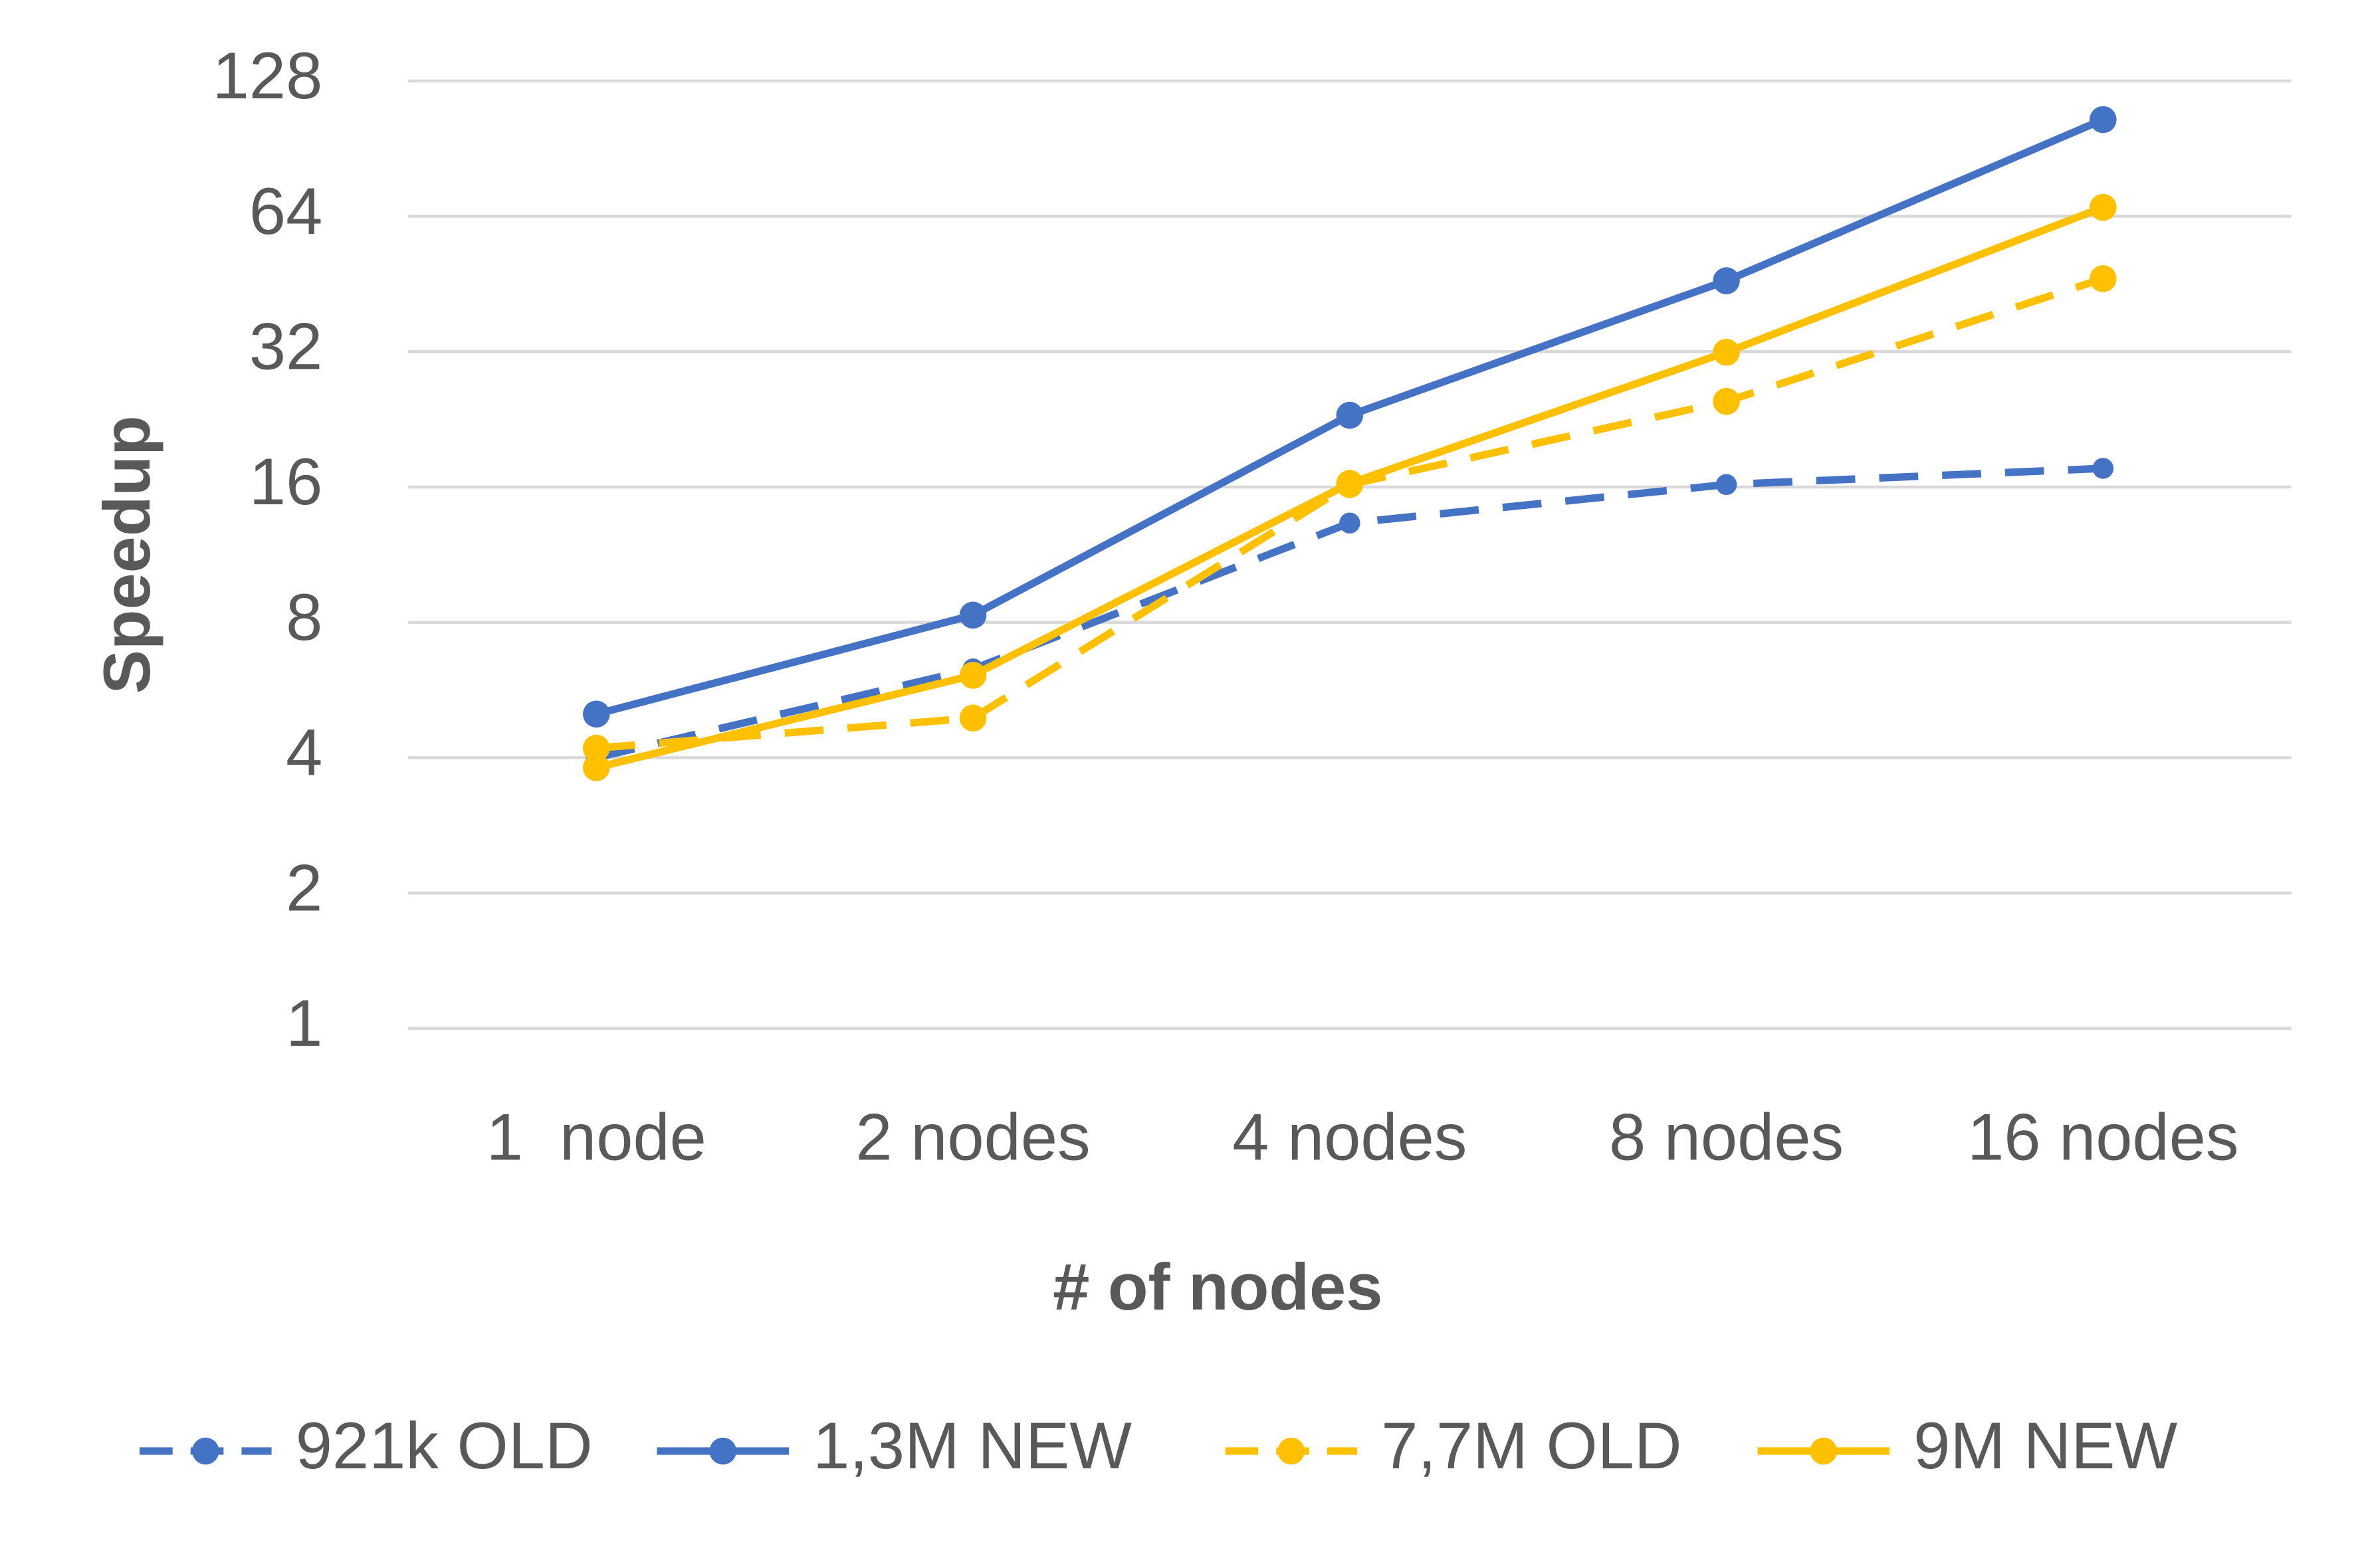 Image resolution: width=2368 pixels, height=1568 pixels. I want to click on legend-label: 7,7M OLD, so click(1531, 1446).